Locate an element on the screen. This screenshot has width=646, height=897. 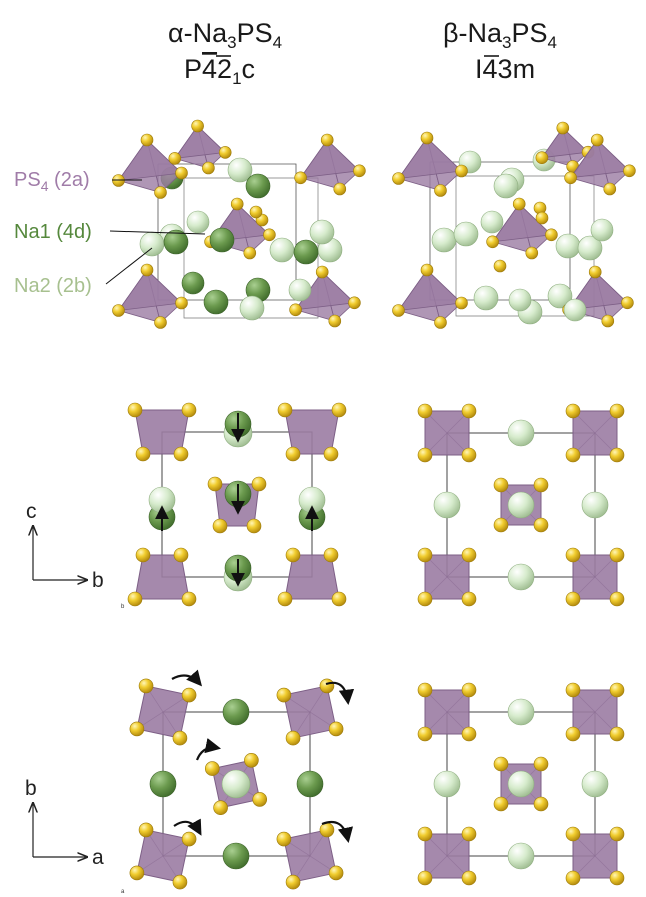
alpha-ab-projection is located at coordinates (242, 779).